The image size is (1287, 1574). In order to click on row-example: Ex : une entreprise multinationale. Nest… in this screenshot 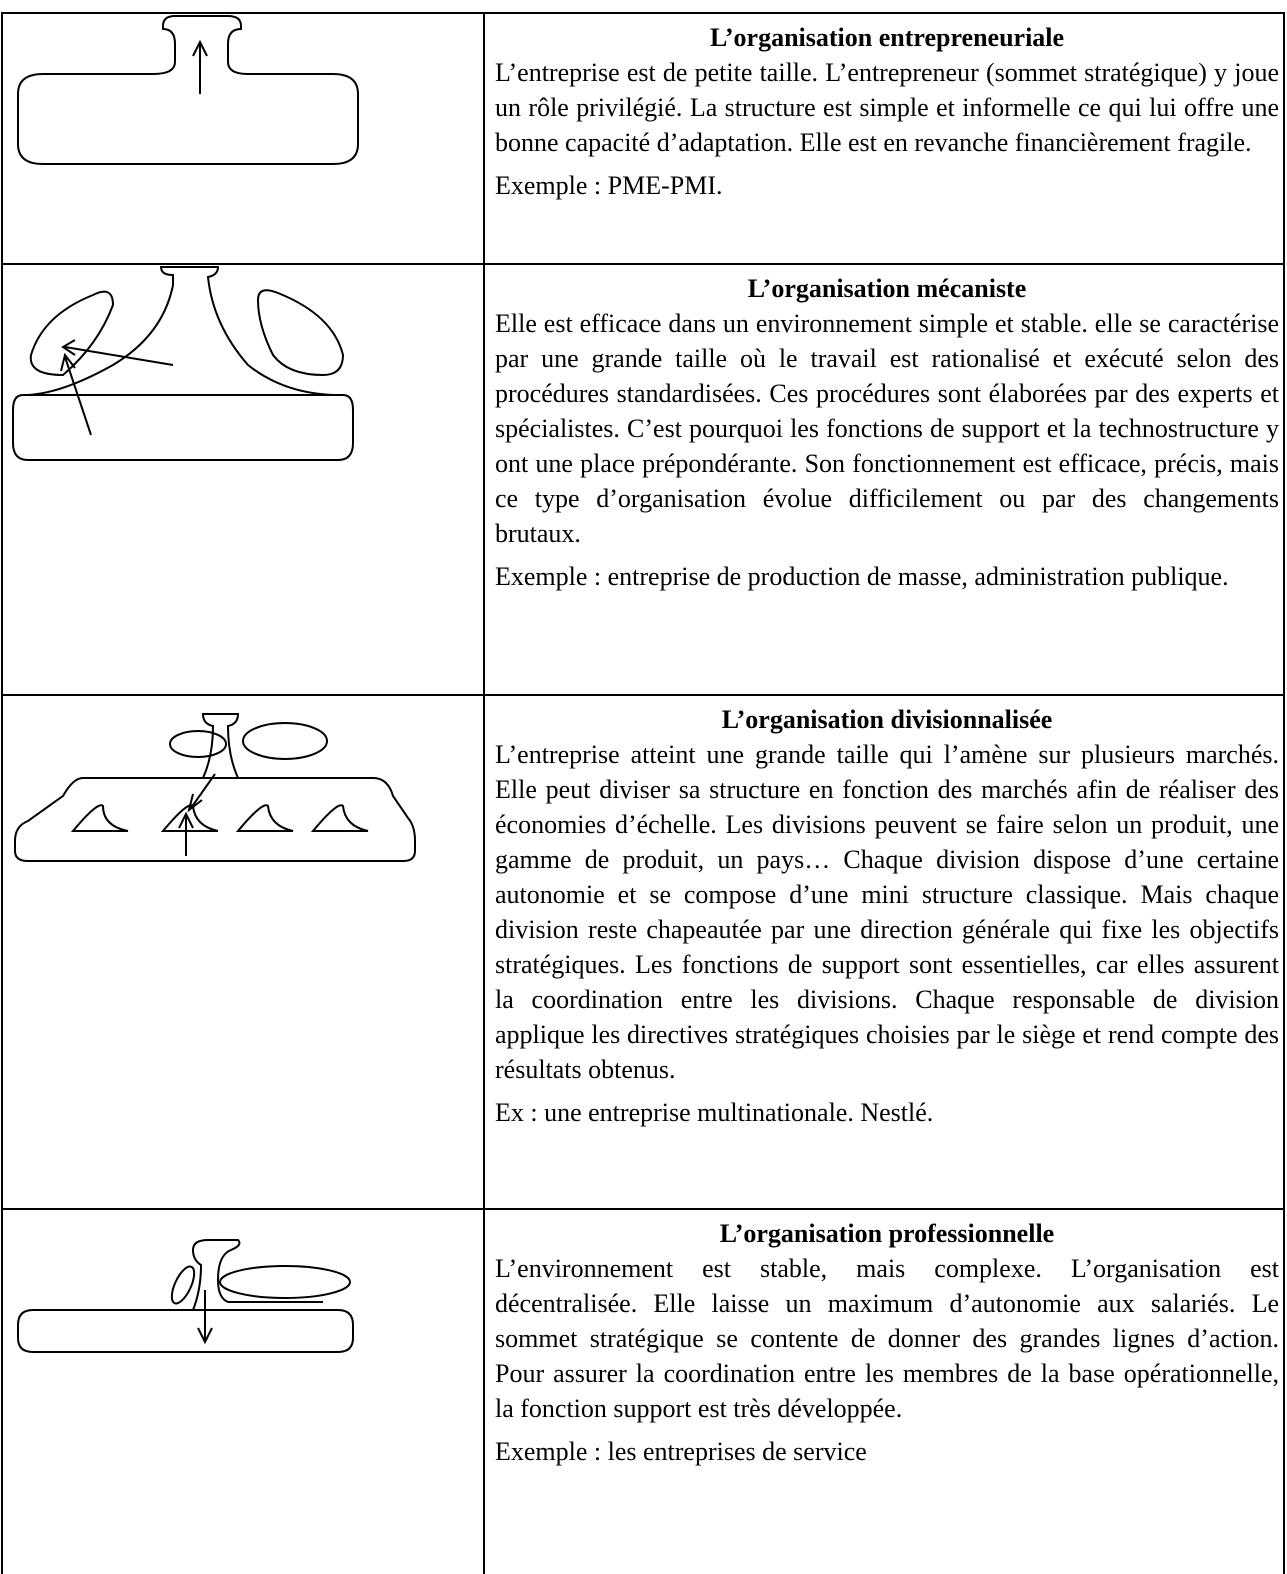, I will do `click(714, 1112)`.